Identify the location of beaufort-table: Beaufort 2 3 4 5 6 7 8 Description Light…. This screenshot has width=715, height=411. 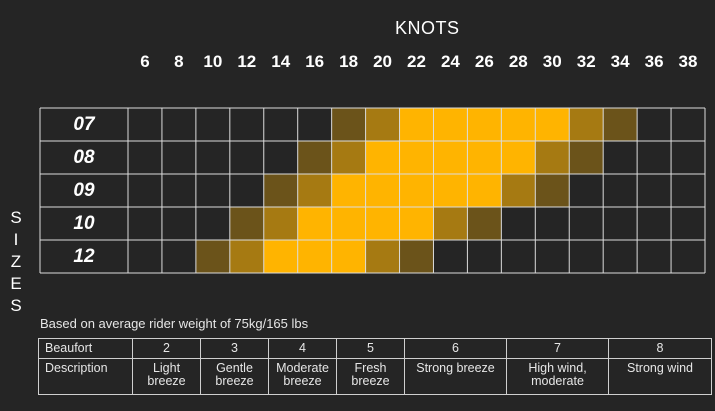
(375, 366).